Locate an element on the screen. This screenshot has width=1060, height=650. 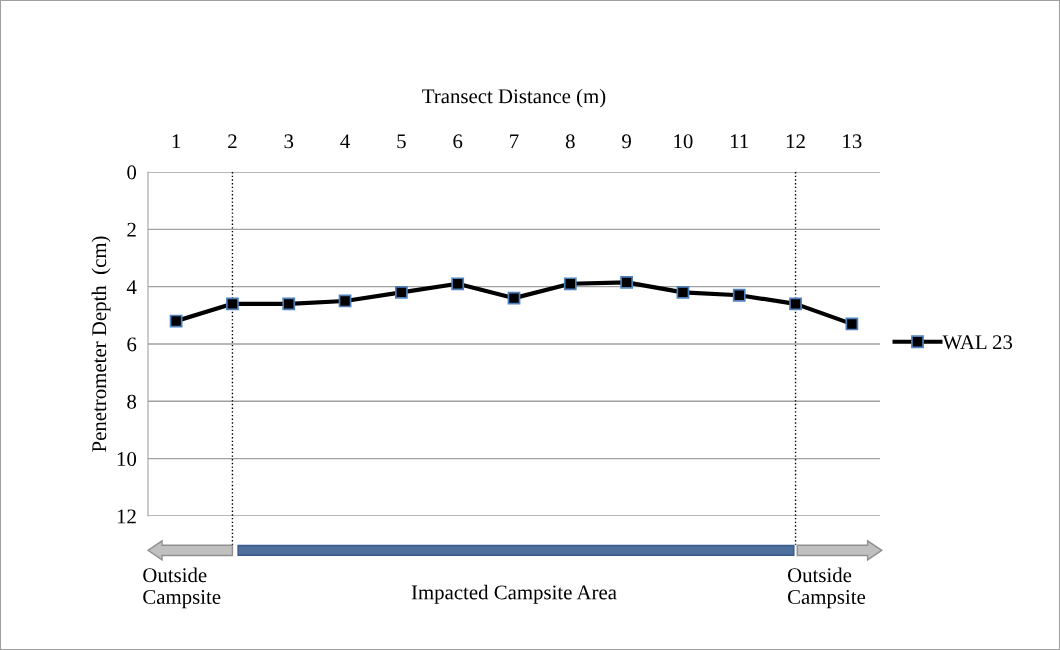
x-tick-label: 13 is located at coordinates (852, 141).